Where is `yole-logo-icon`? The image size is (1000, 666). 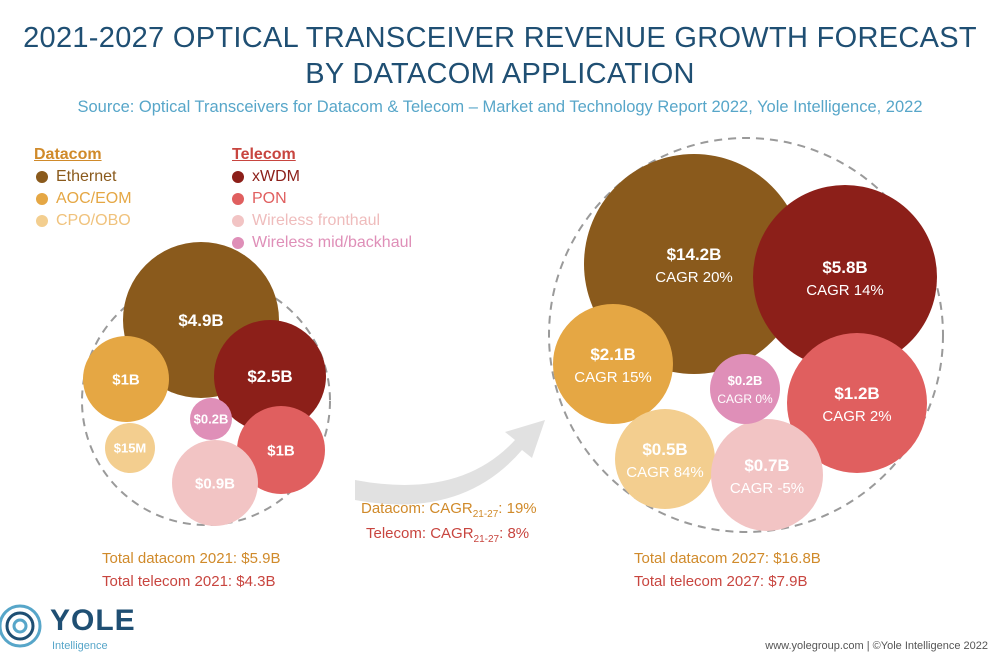 yole-logo-icon is located at coordinates (21, 626).